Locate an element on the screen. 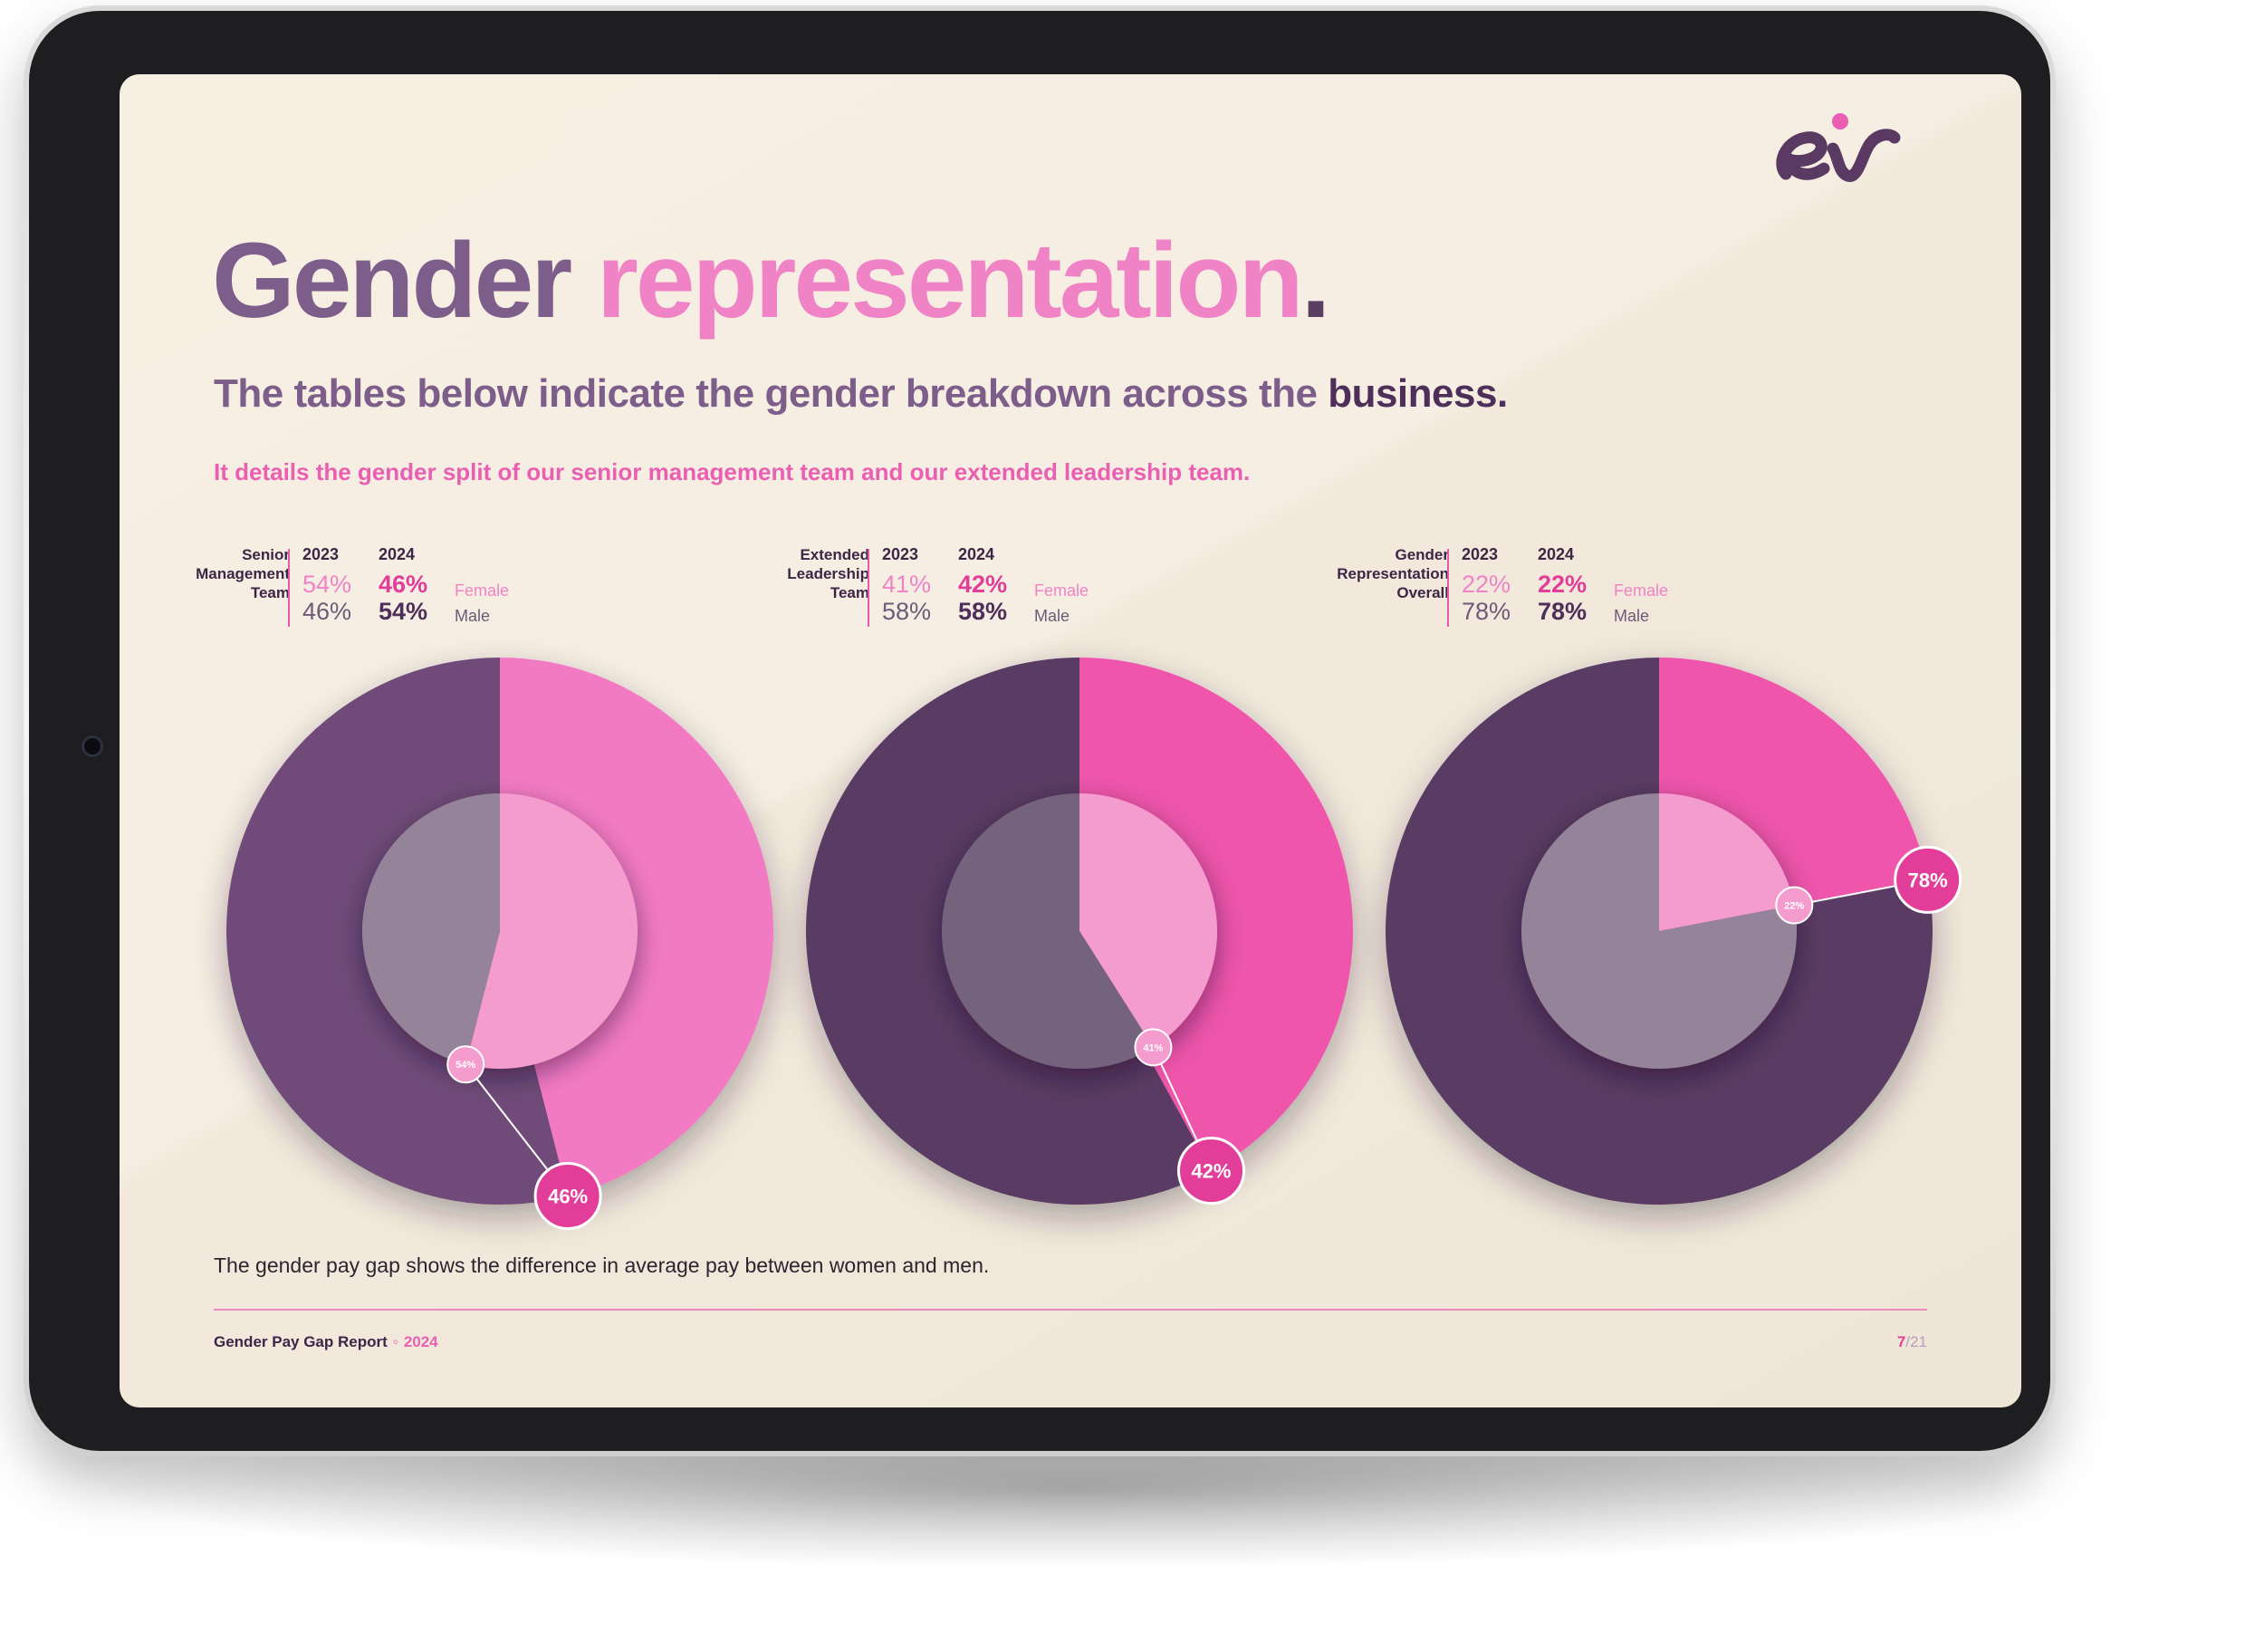  panel-name-line: Gender is located at coordinates (1422, 554).